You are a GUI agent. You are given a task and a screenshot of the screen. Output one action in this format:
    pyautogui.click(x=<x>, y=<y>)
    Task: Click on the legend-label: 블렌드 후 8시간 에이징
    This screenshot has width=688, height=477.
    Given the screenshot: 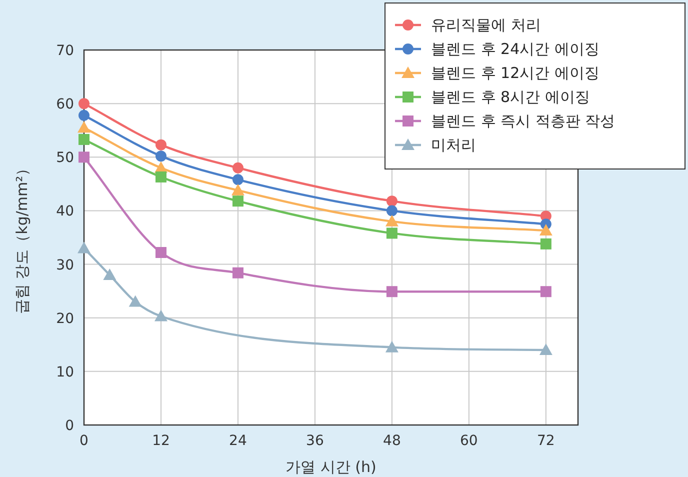 What is the action you would take?
    pyautogui.click(x=510, y=97)
    